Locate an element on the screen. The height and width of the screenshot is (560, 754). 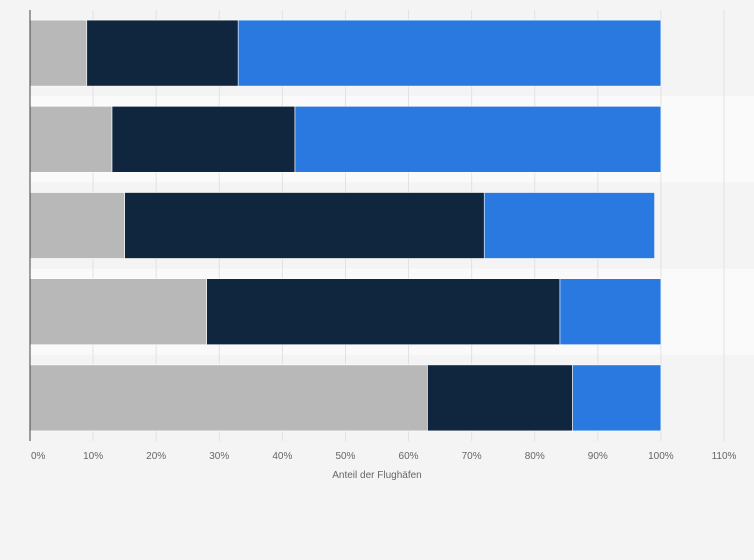
x-axis-title: Anteil der Flughäfen is located at coordinates (377, 475).